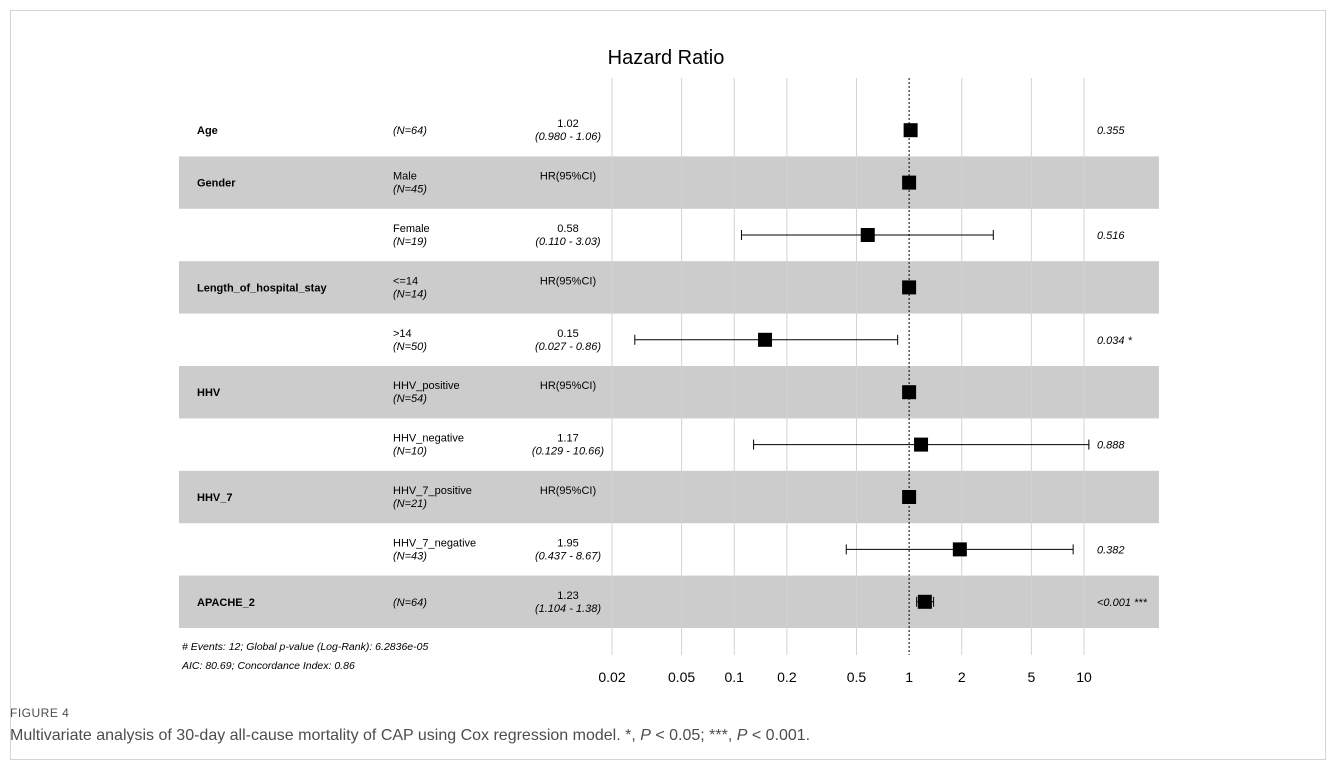 This screenshot has height=769, width=1331. Describe the element at coordinates (1115, 341) in the screenshot. I see `p-value: 0.034 *` at that location.